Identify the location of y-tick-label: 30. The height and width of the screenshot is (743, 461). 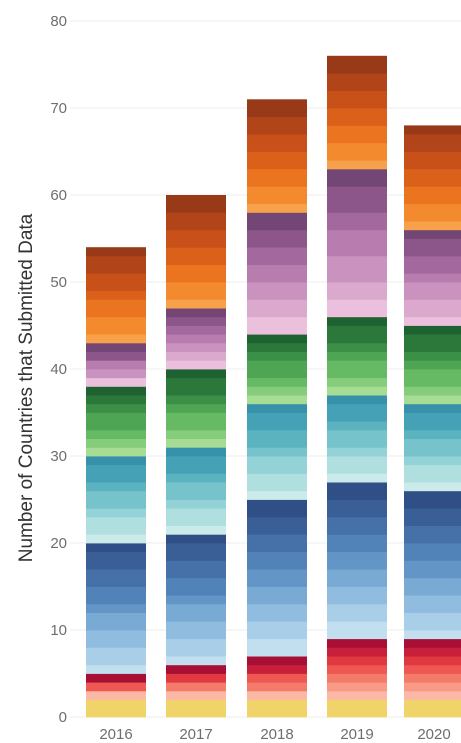
(58, 456).